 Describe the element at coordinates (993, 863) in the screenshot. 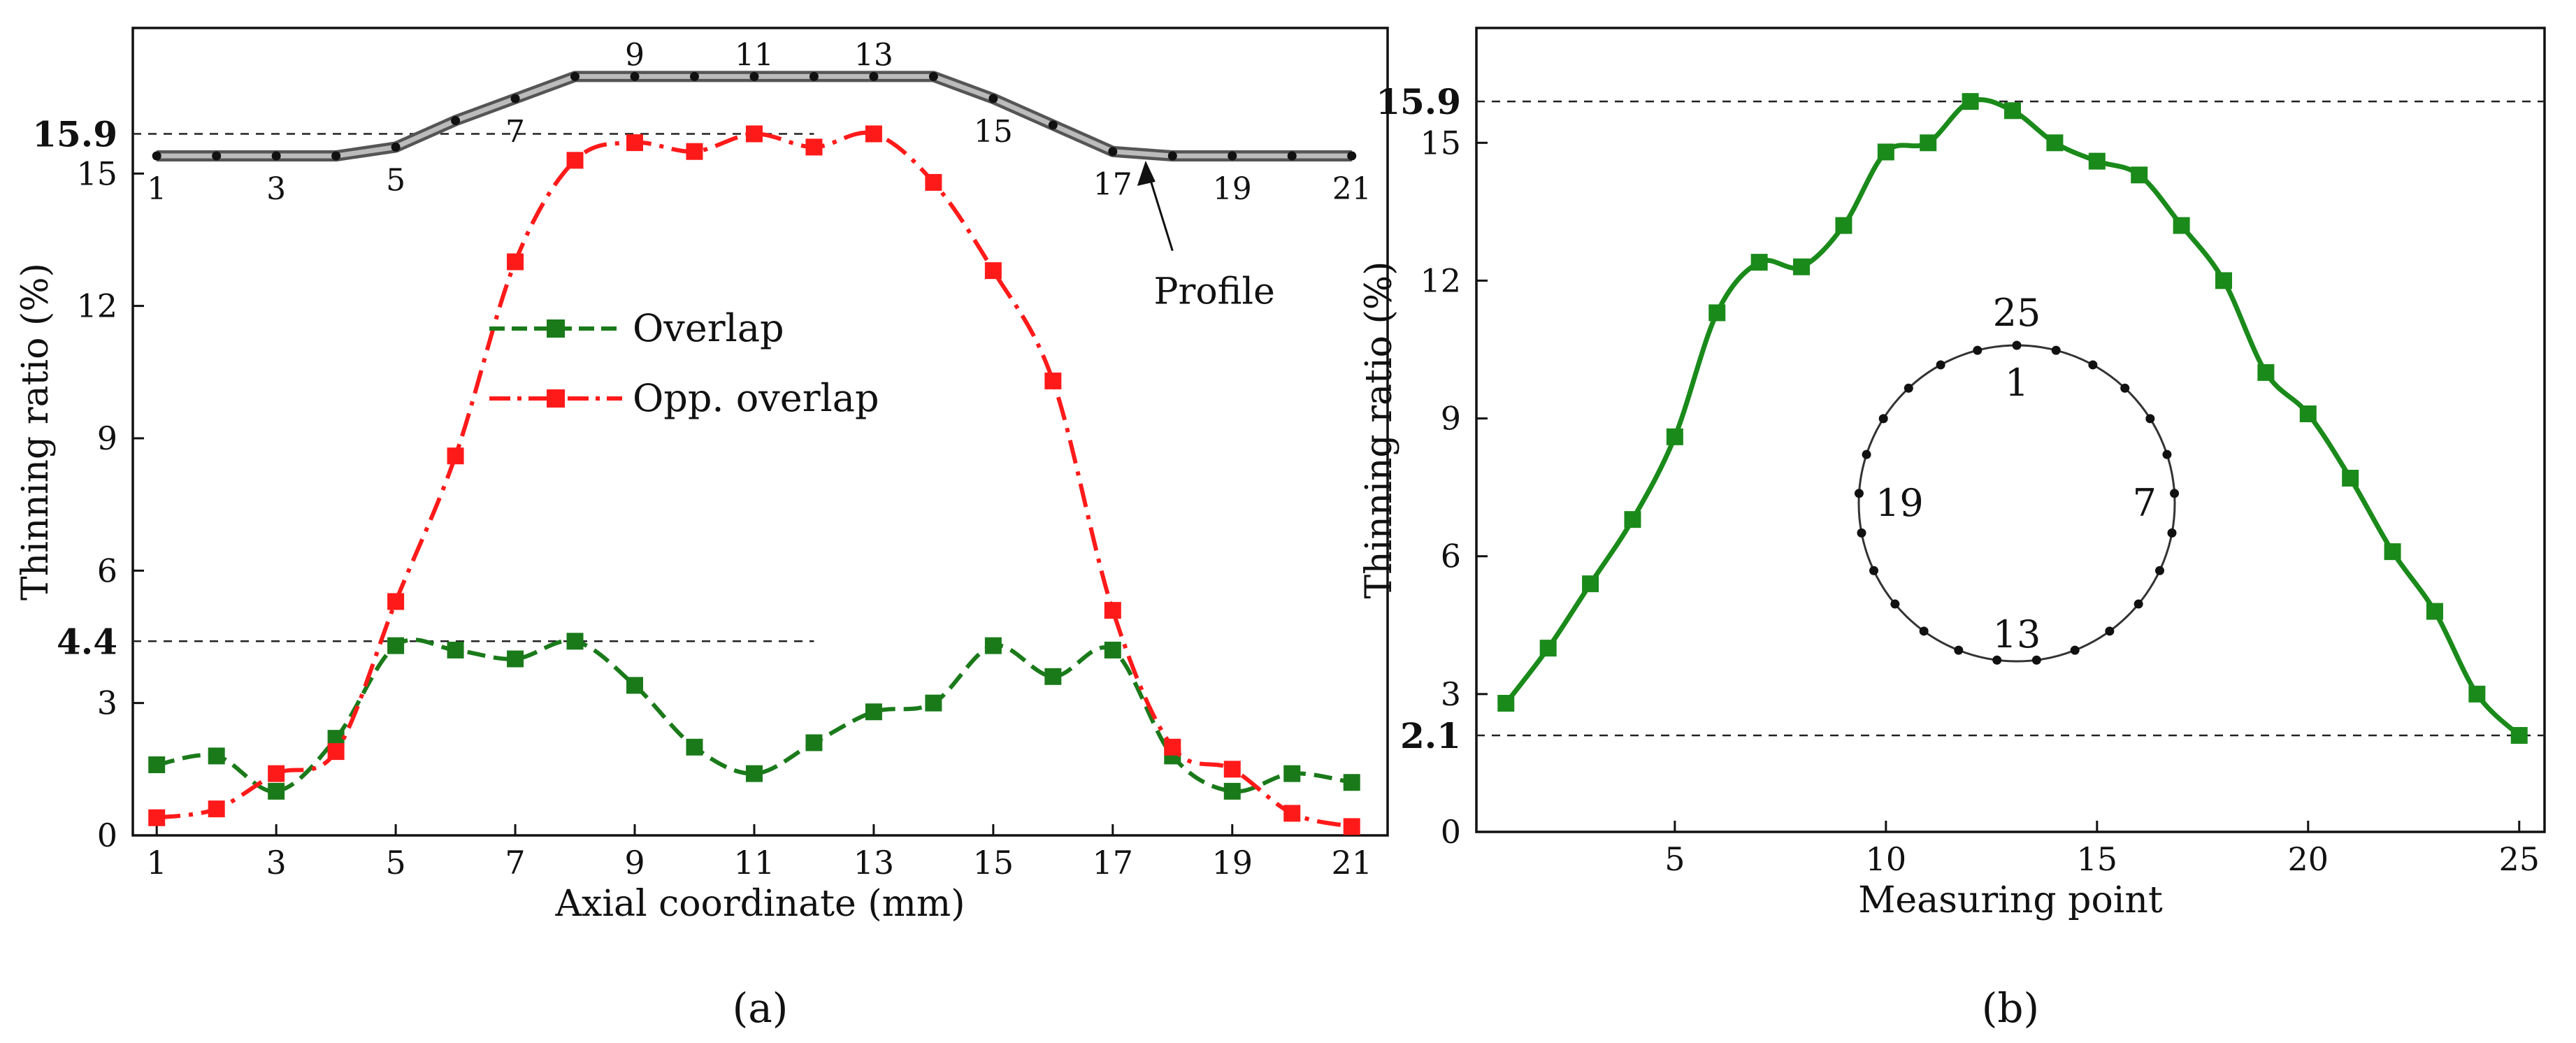

I see `x-tick-label: 15` at that location.